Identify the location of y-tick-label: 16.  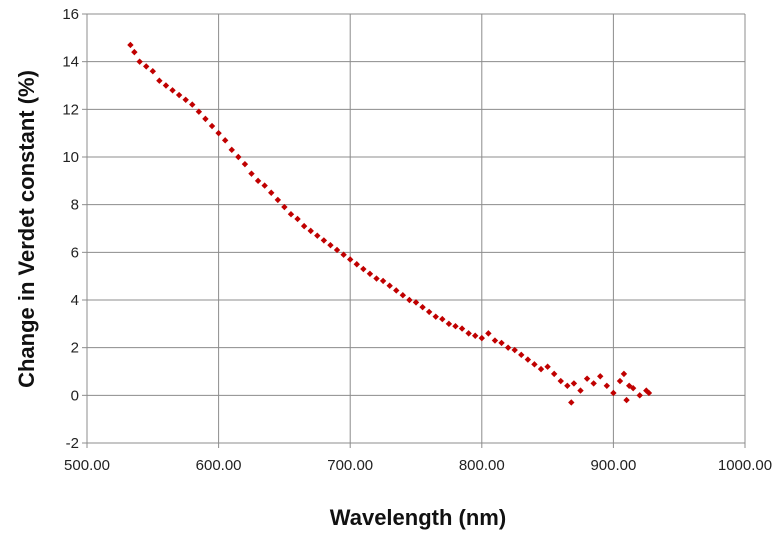
(70, 14).